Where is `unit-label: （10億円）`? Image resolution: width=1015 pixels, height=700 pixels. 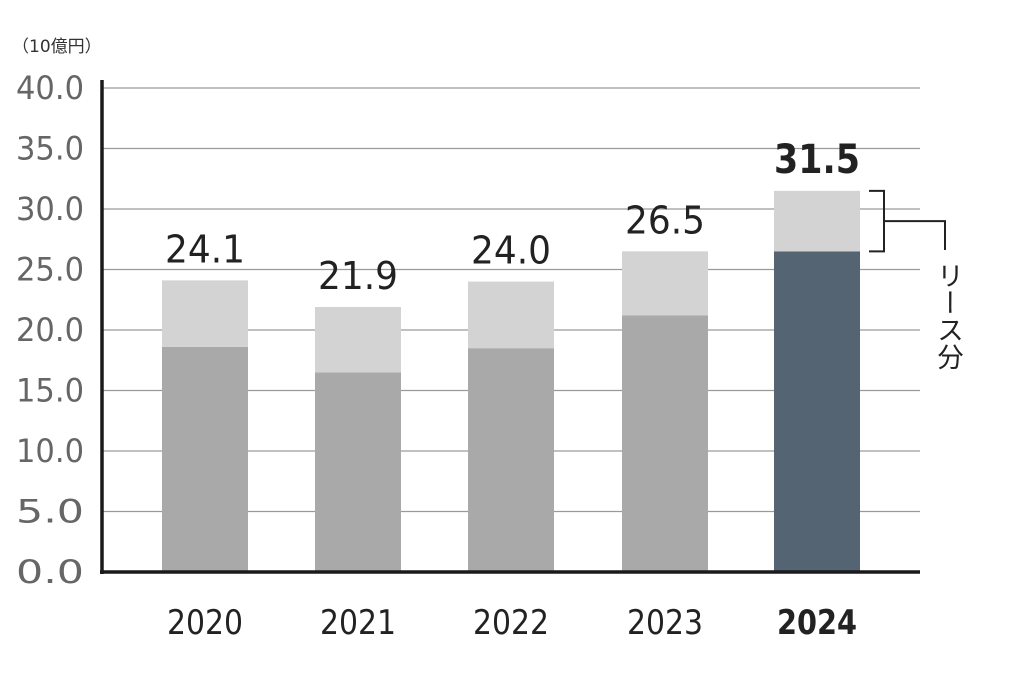
unit-label: （10億円） is located at coordinates (57, 47).